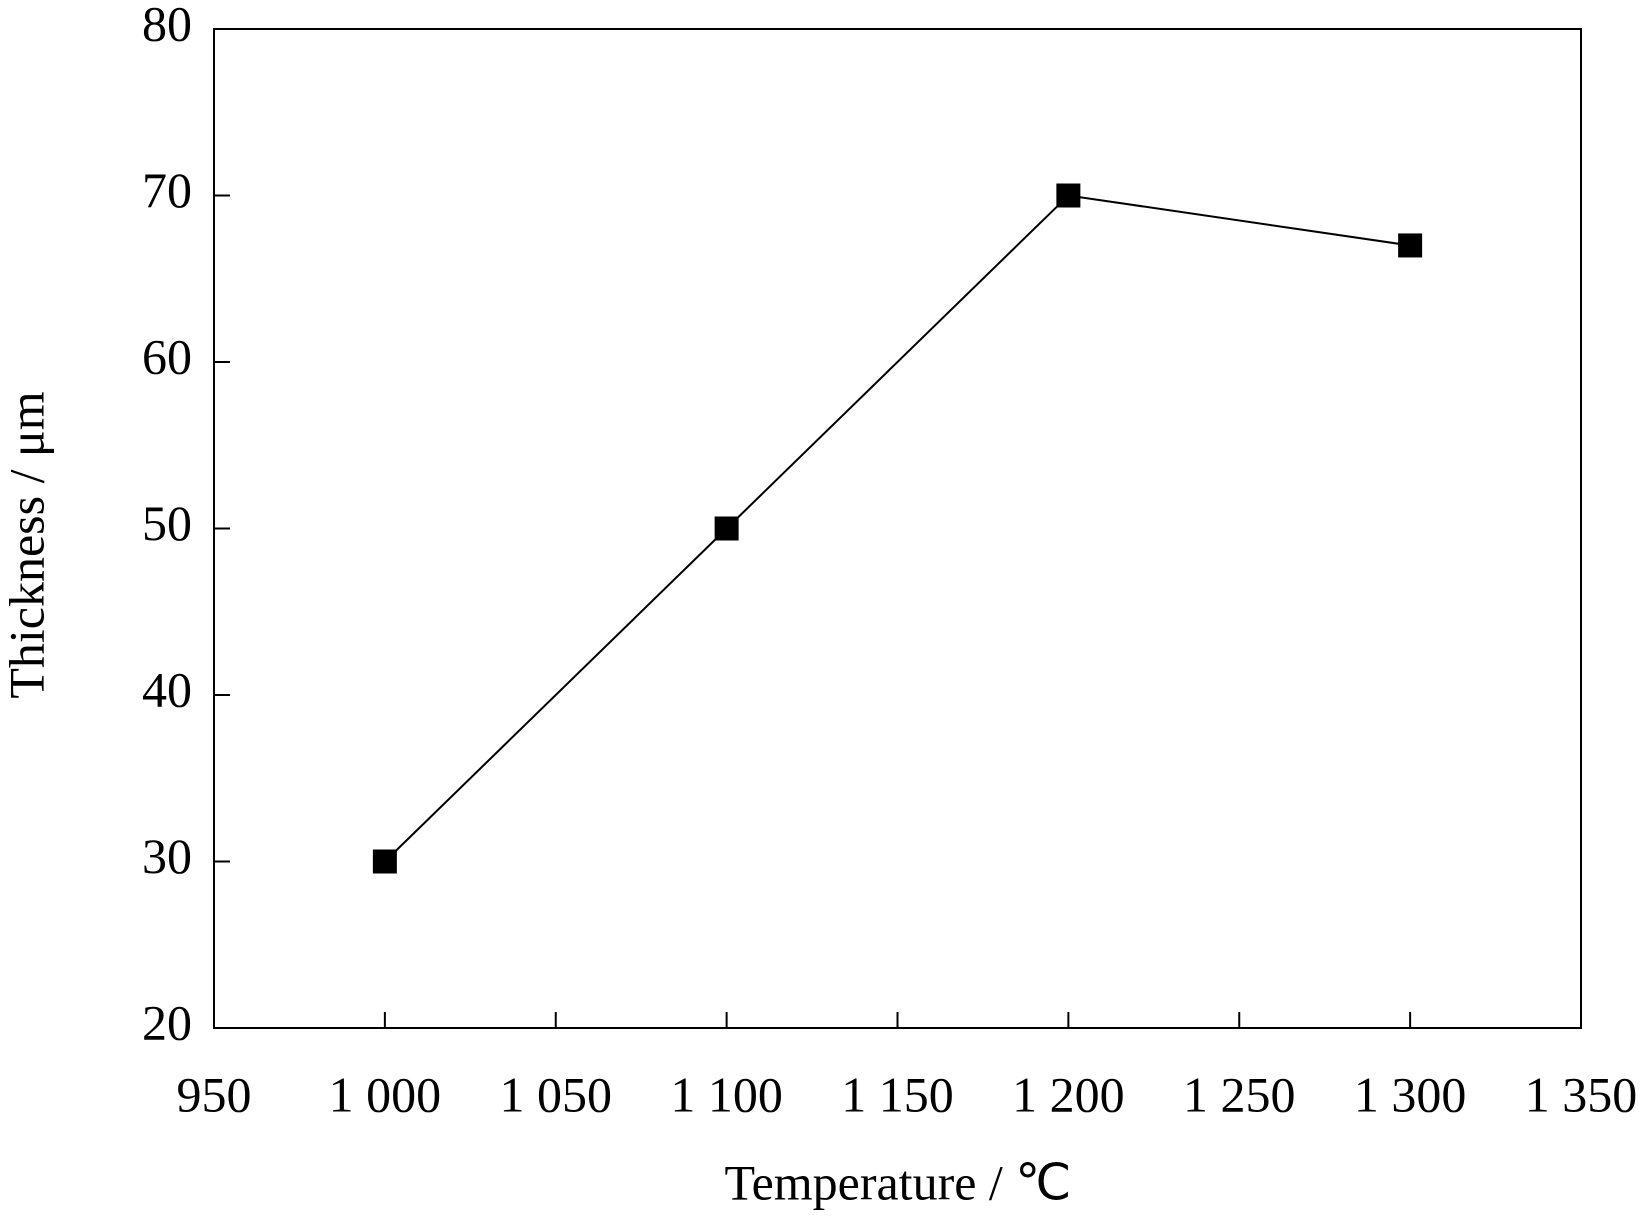 This screenshot has height=1223, width=1642. I want to click on x-tick-label: 1 000, so click(385, 1094).